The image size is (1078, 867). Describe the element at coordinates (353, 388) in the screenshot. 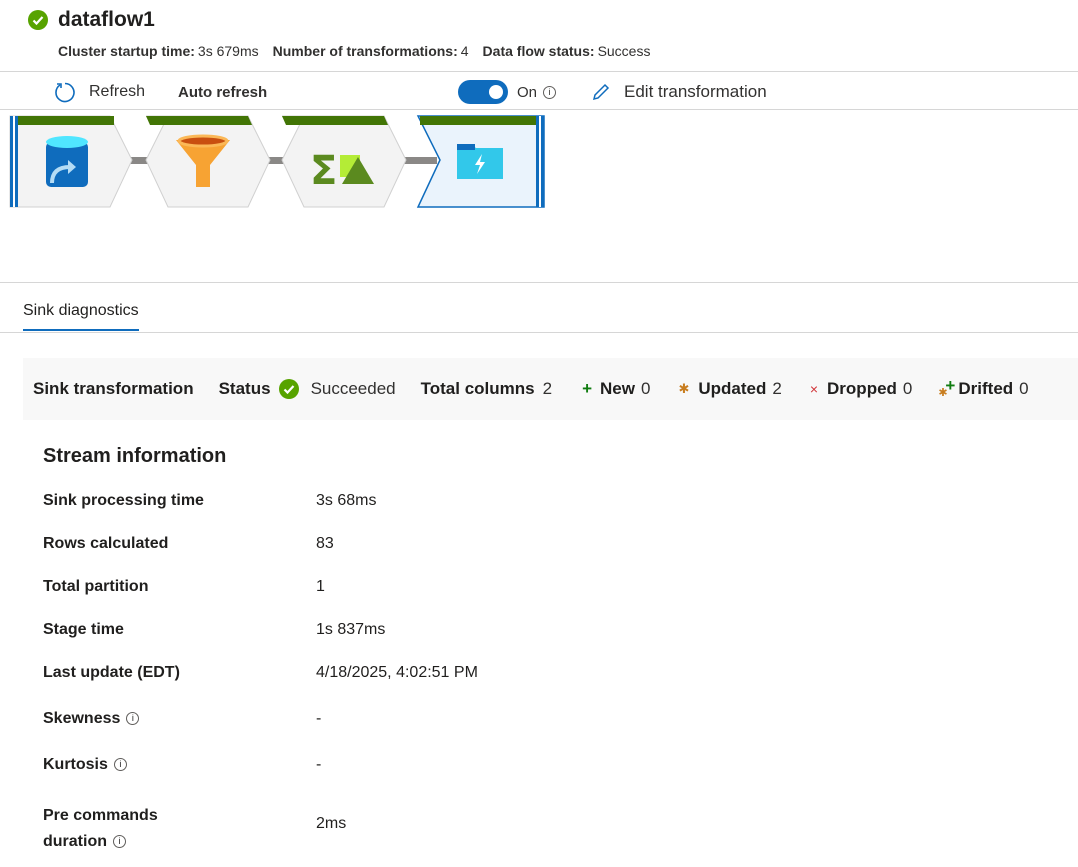

I see `status-value: Succeeded` at that location.